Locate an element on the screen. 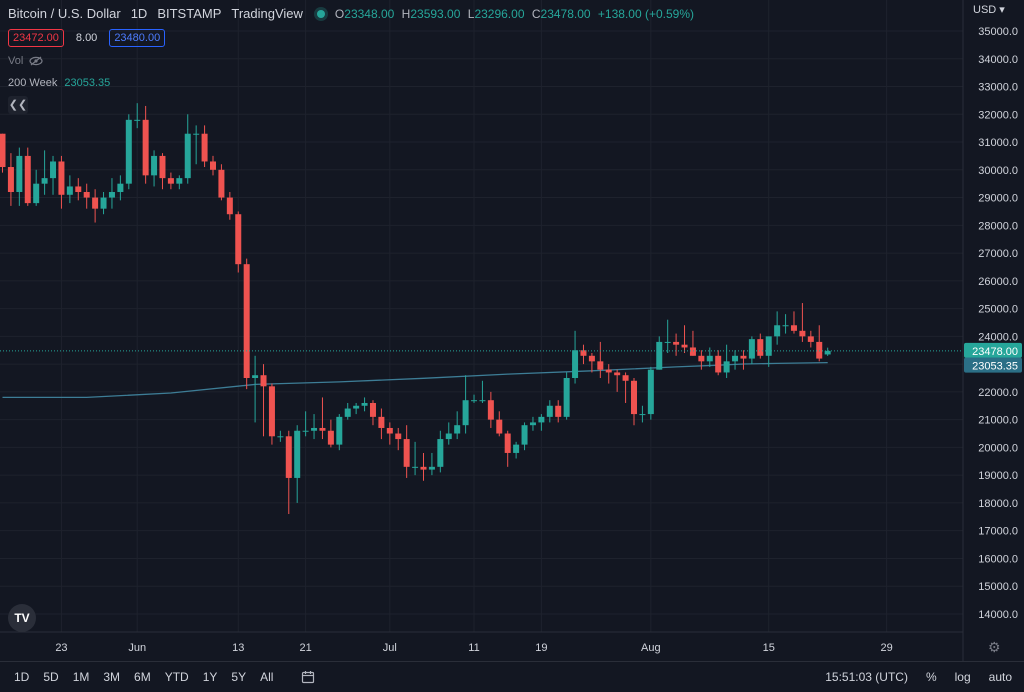 The height and width of the screenshot is (692, 1024). y-tick-label: 16000.0 is located at coordinates (998, 559).